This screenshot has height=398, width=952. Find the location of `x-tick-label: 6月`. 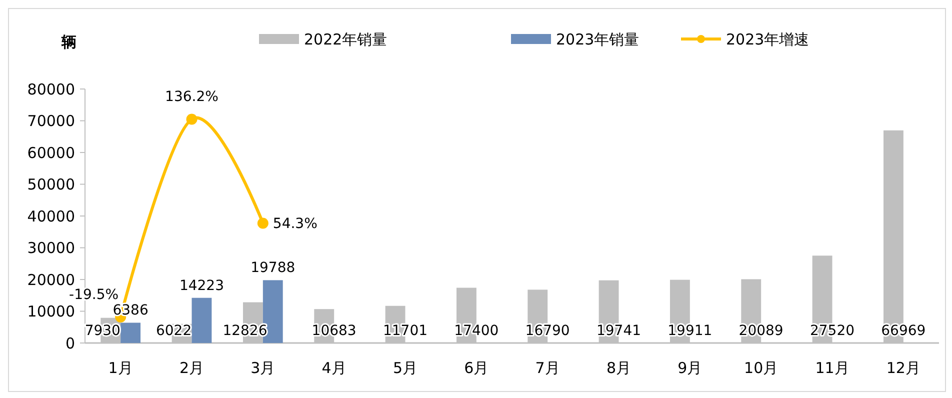

x-tick-label: 6月 is located at coordinates (476, 368).